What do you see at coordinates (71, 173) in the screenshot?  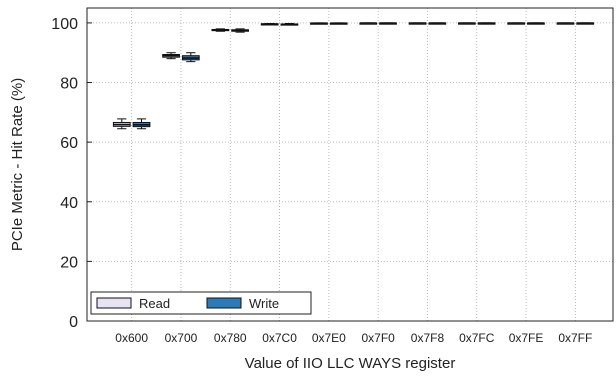 I see `y-ticks: 0 20 40 60 80 100` at bounding box center [71, 173].